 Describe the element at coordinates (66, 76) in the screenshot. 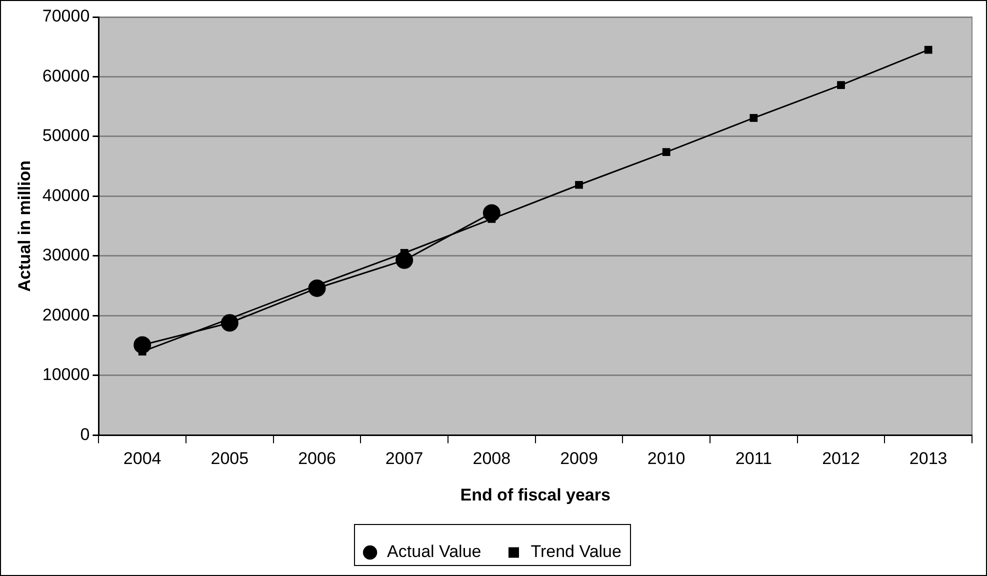

I see `y-tick-label: 60000` at that location.